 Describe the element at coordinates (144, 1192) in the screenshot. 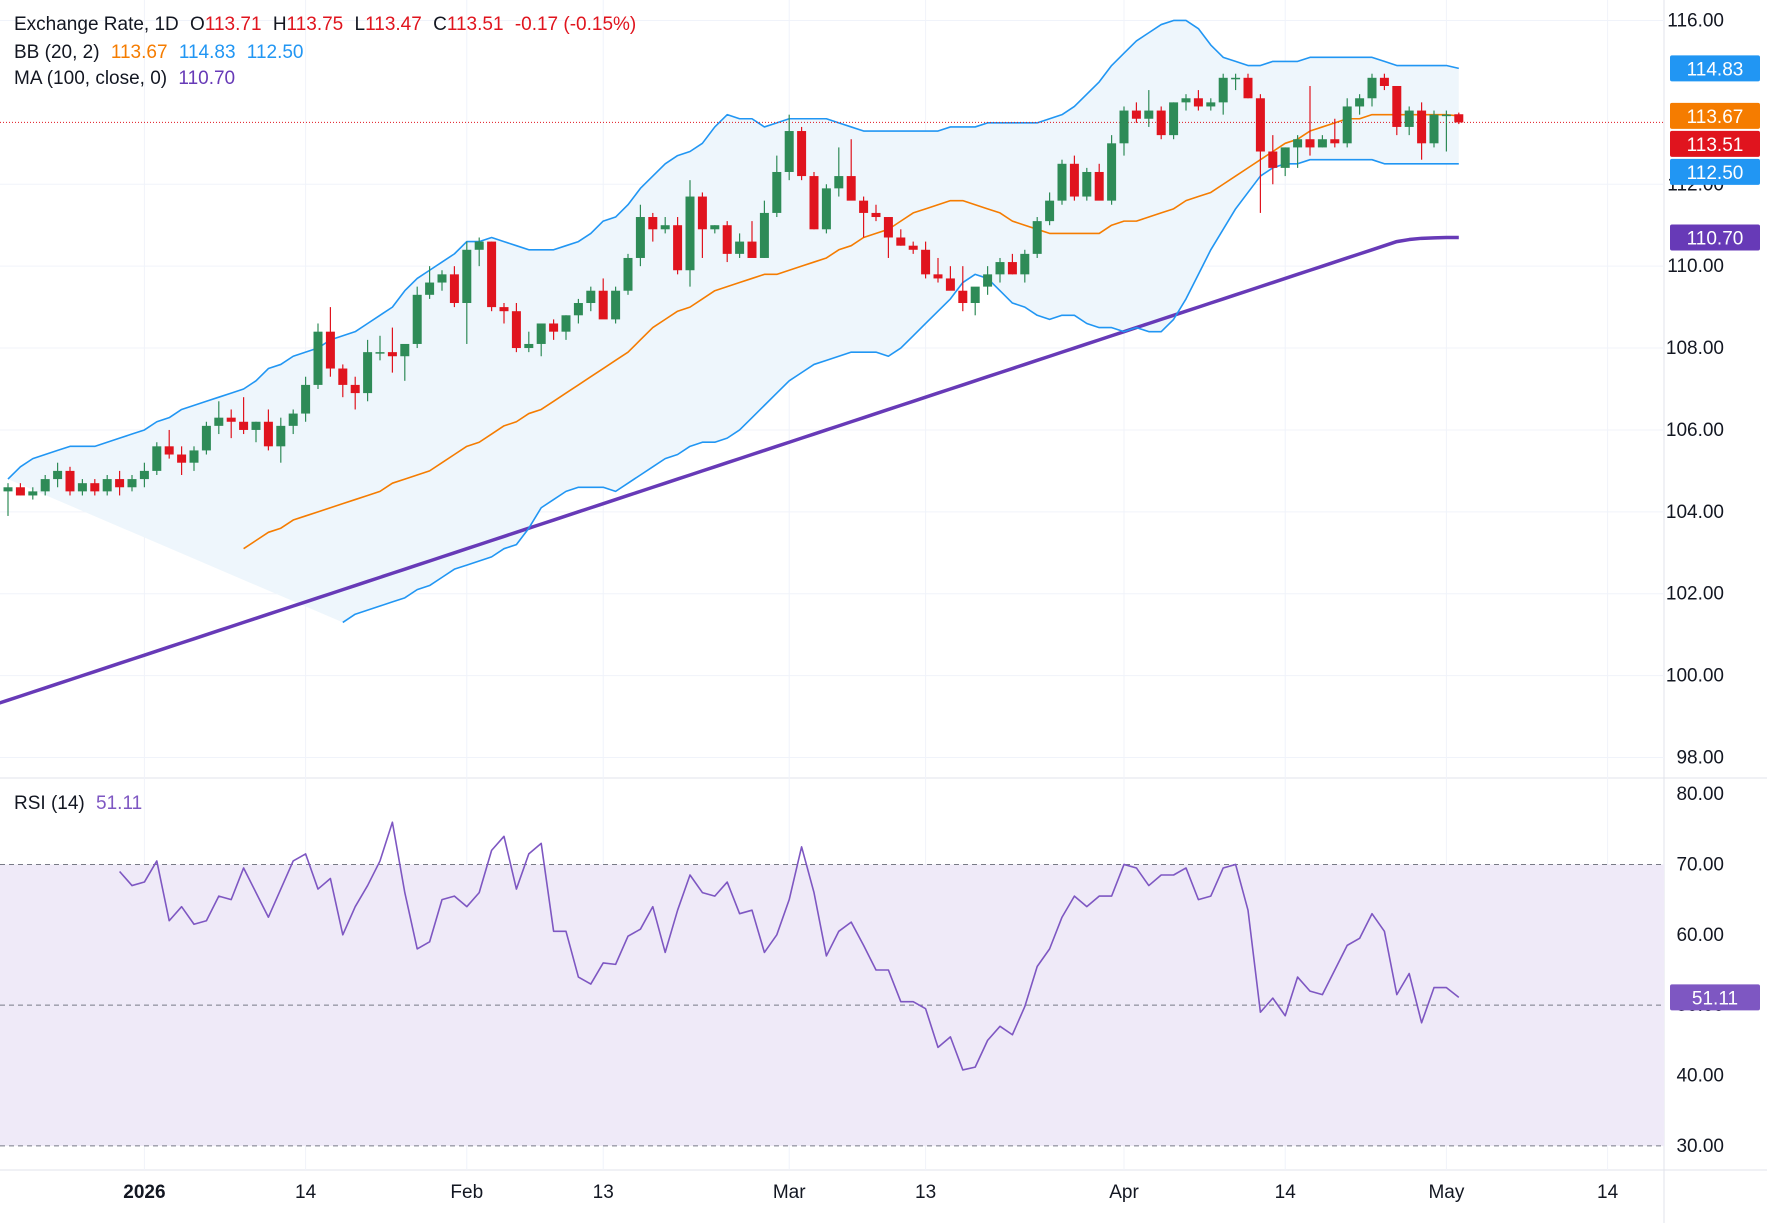

I see `time-tick-label: 2026` at that location.